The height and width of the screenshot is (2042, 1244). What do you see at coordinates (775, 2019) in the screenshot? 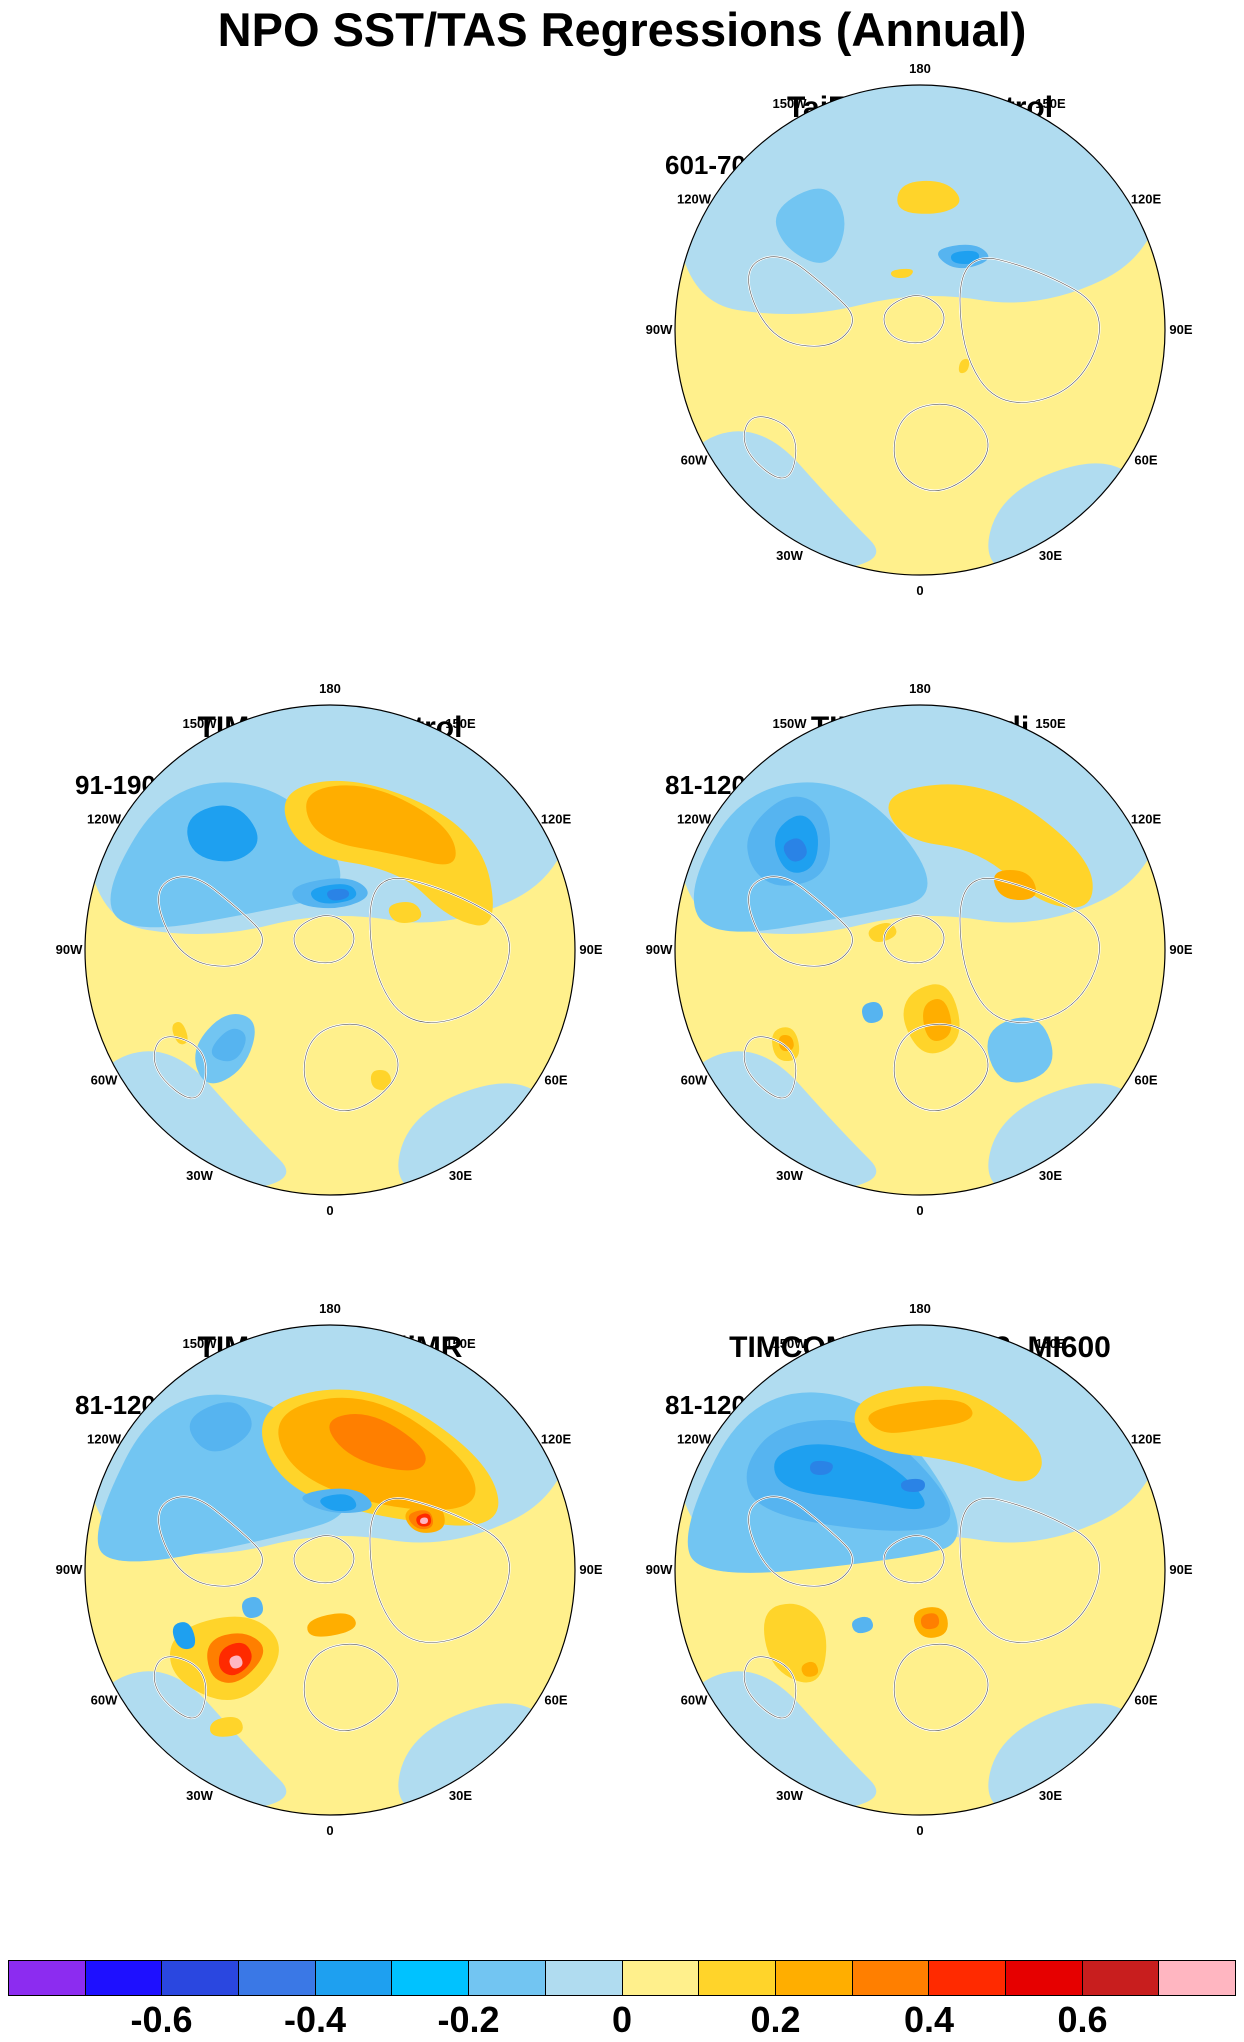
I see `colorbar-tick-label: 0.2` at bounding box center [775, 2019].